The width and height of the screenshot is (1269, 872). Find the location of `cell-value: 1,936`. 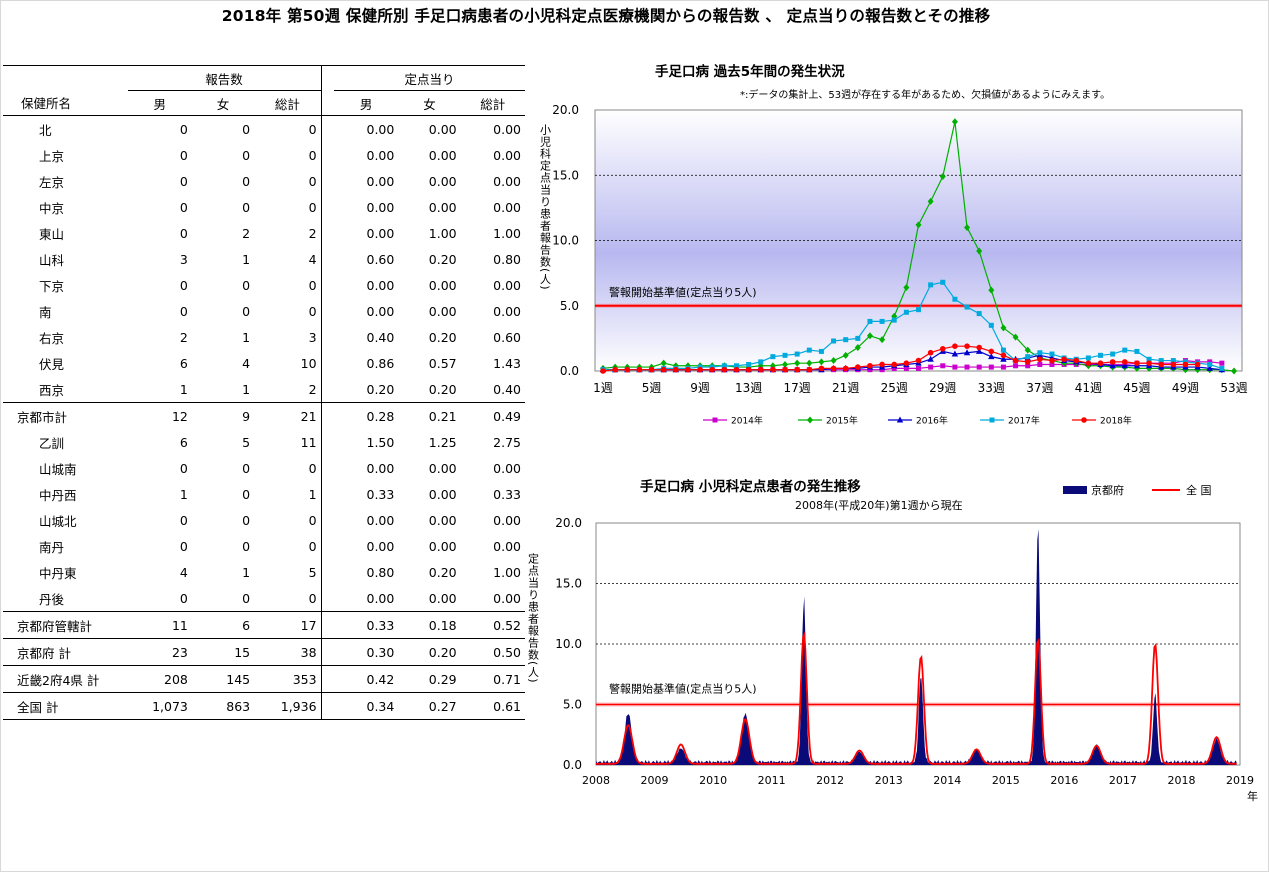

cell-value: 1,936 is located at coordinates (298, 706).